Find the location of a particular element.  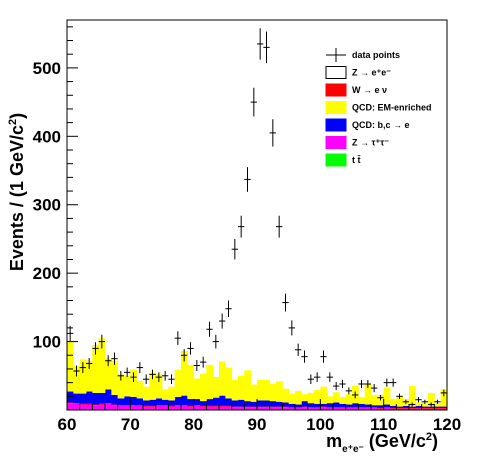

x-axis-title-sub: e⁺e⁻ is located at coordinates (353, 449).